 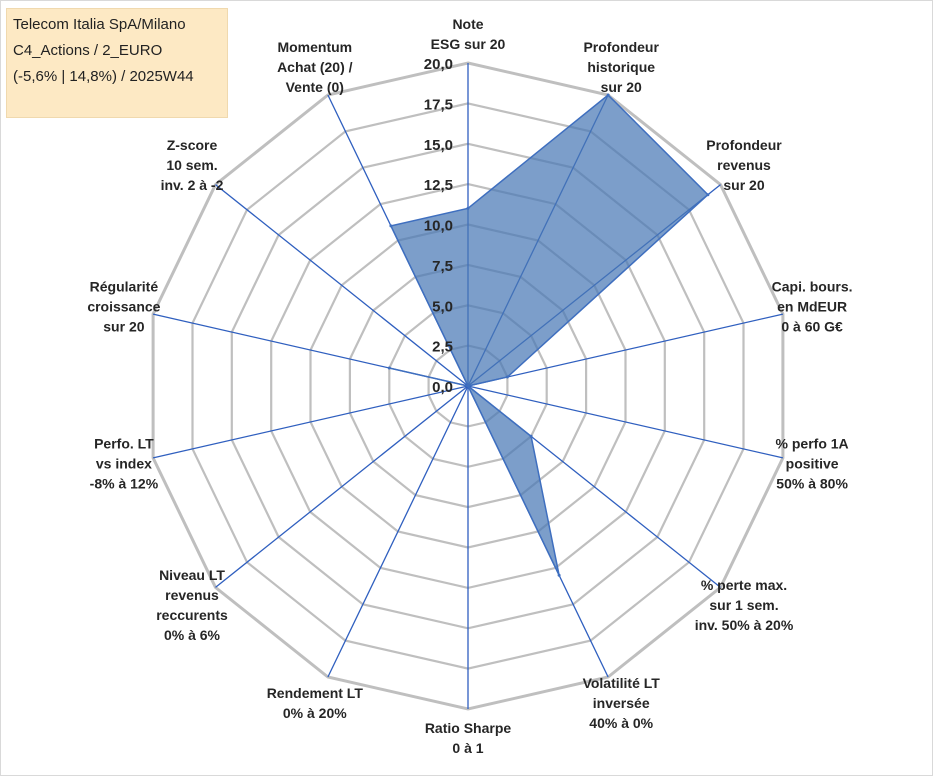 What do you see at coordinates (442, 387) in the screenshot?
I see `tick-label-0: 0,0` at bounding box center [442, 387].